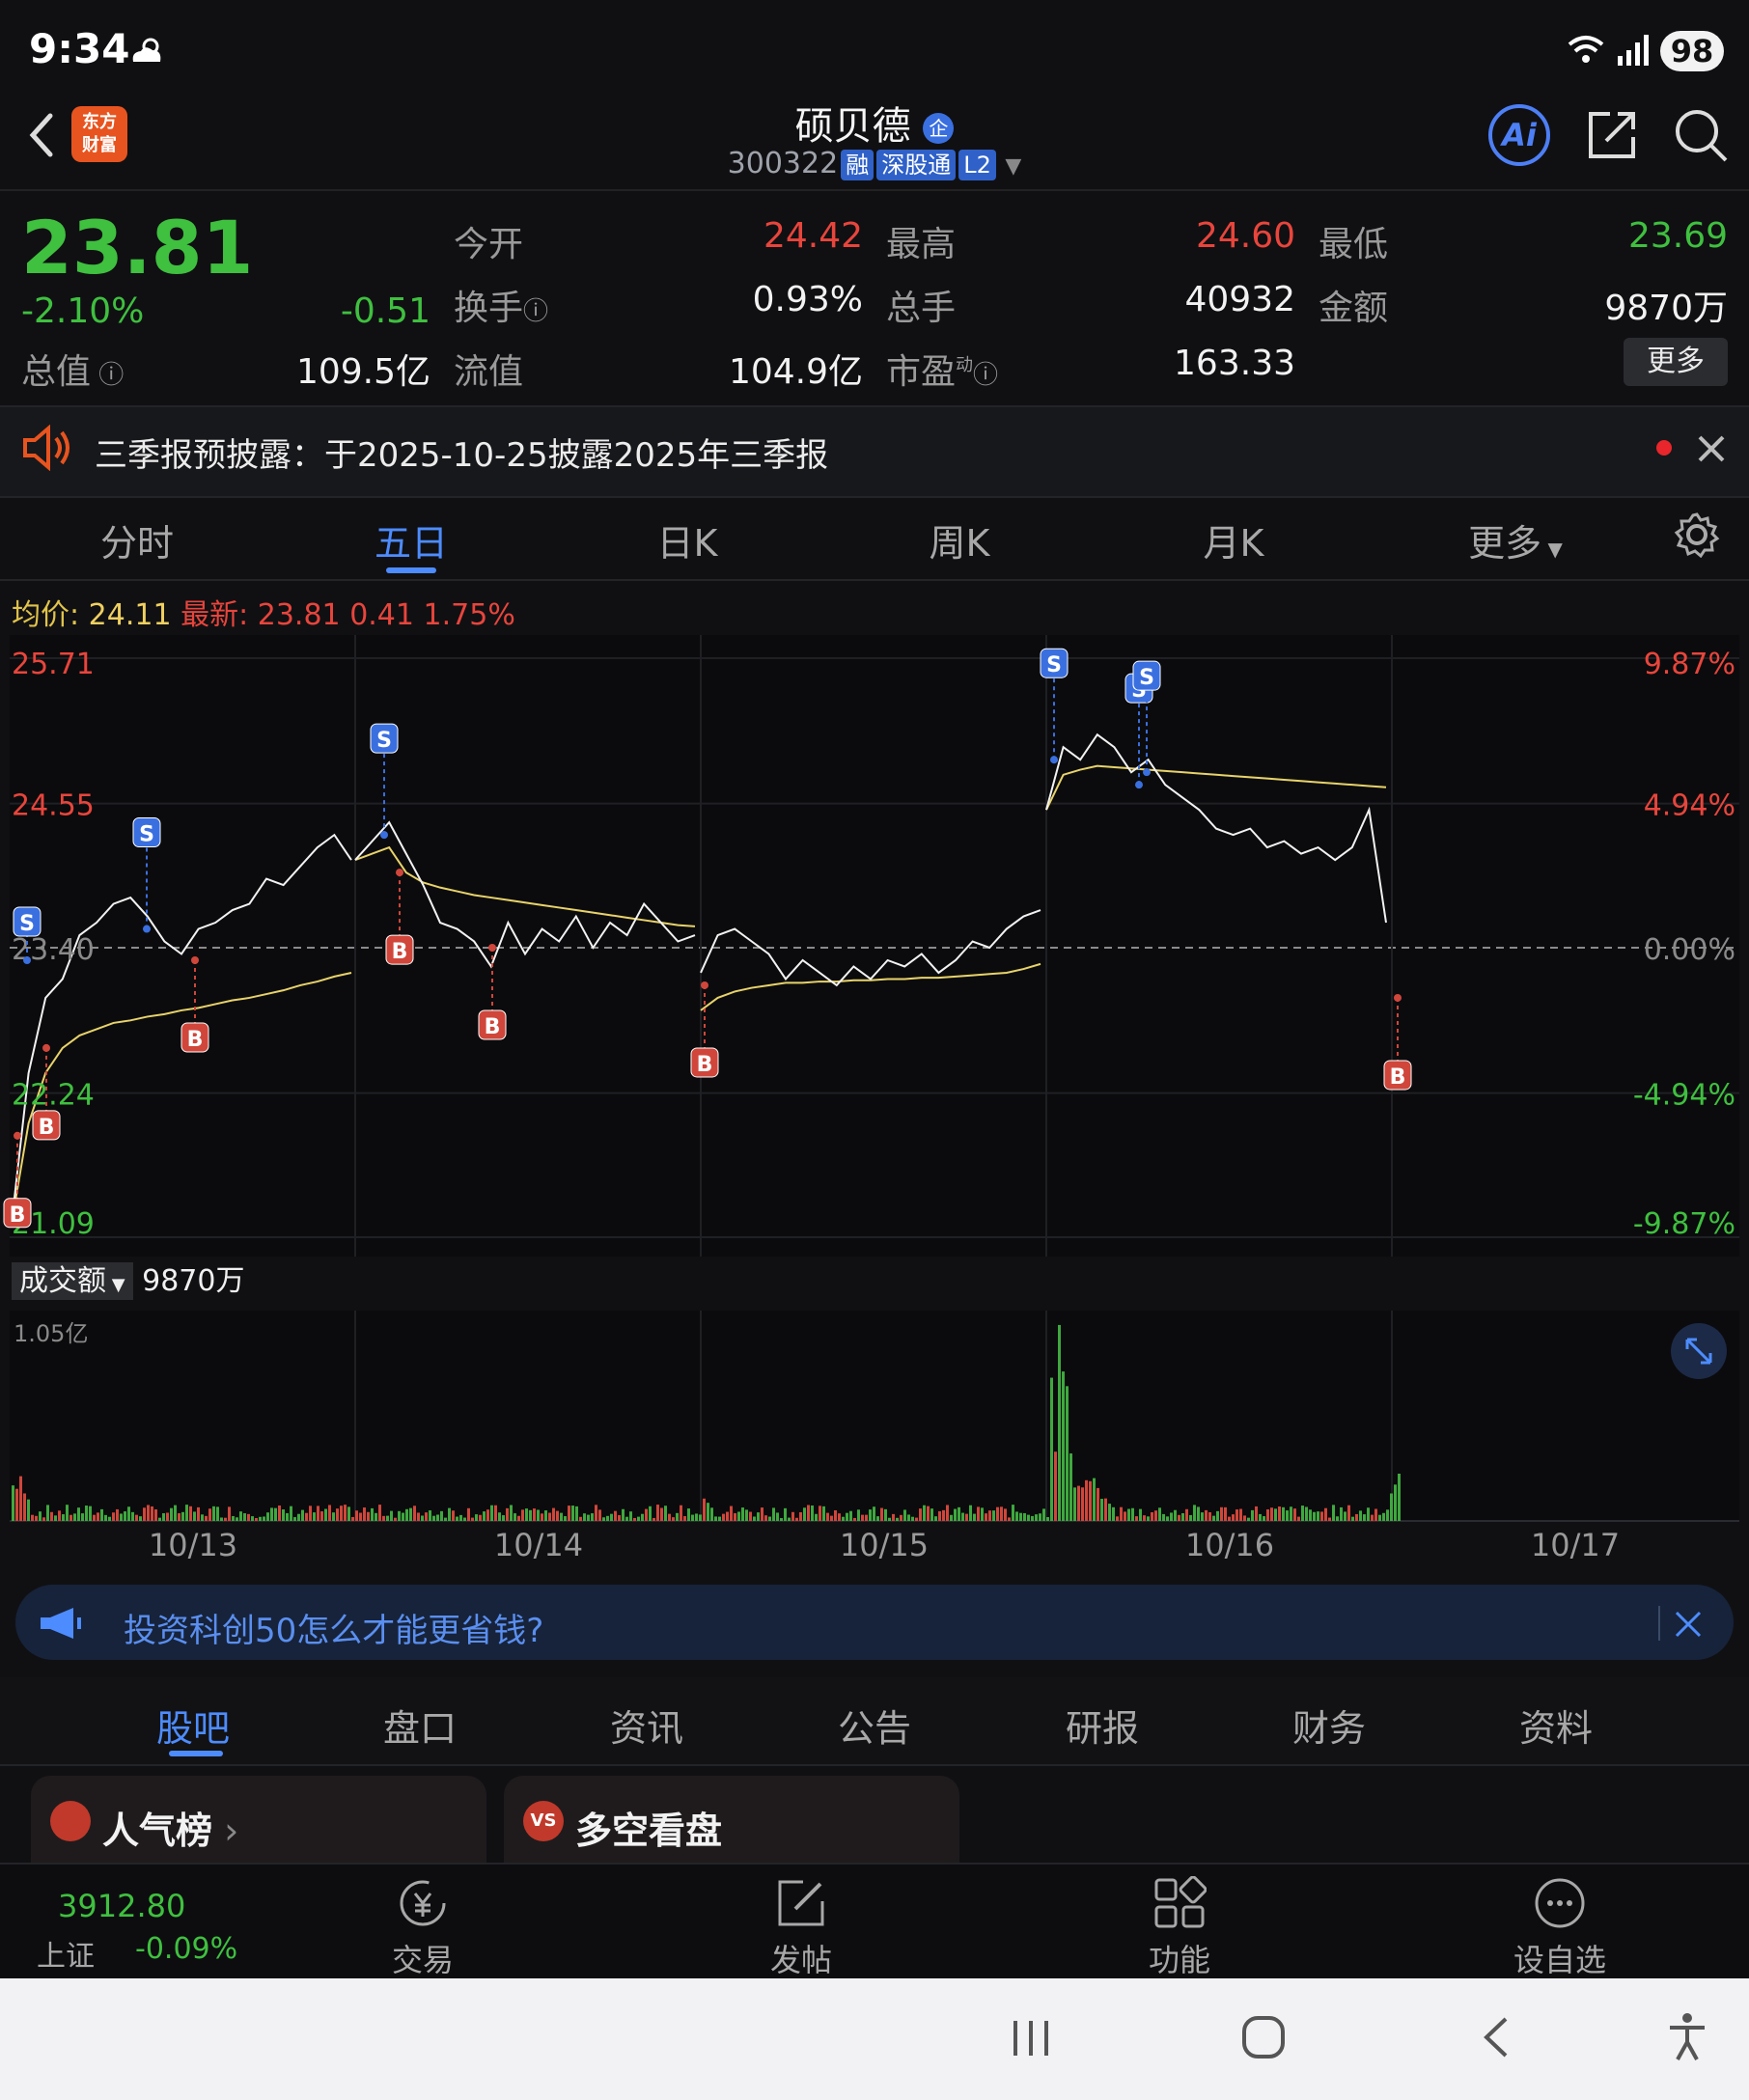 Image resolution: width=1749 pixels, height=2100 pixels. I want to click on functions-grid-icon, so click(1179, 1903).